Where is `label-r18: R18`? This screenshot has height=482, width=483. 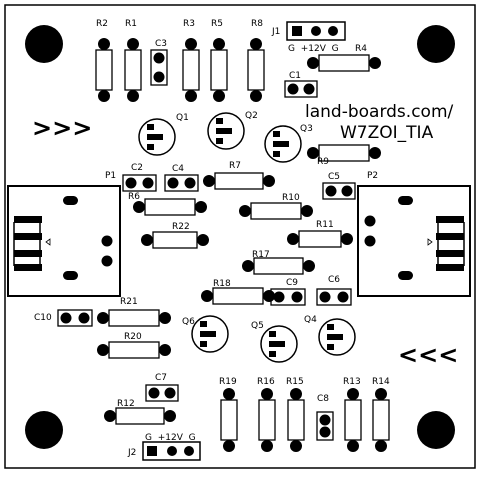
label-r18: R18 is located at coordinates (222, 284).